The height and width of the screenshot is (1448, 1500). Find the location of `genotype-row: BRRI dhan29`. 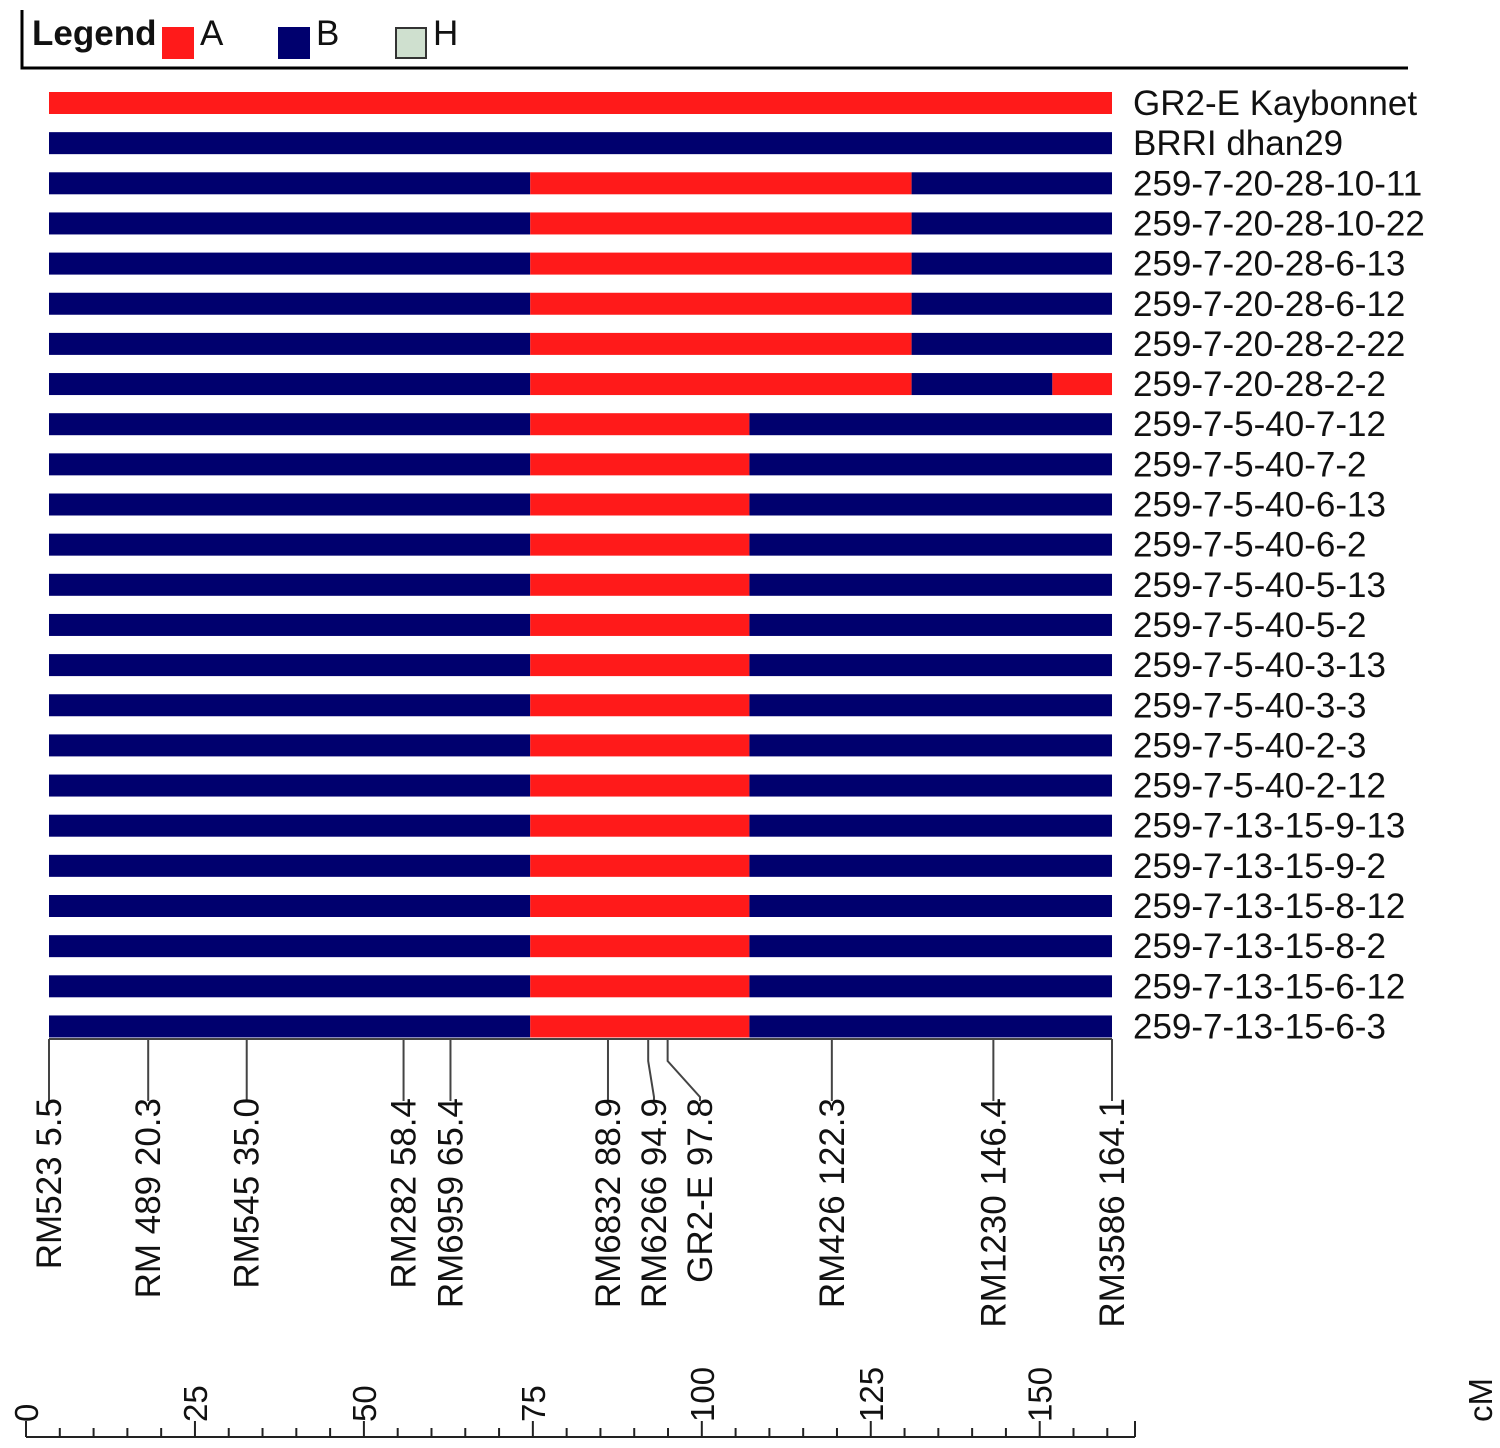

genotype-row: BRRI dhan29 is located at coordinates (696, 143).